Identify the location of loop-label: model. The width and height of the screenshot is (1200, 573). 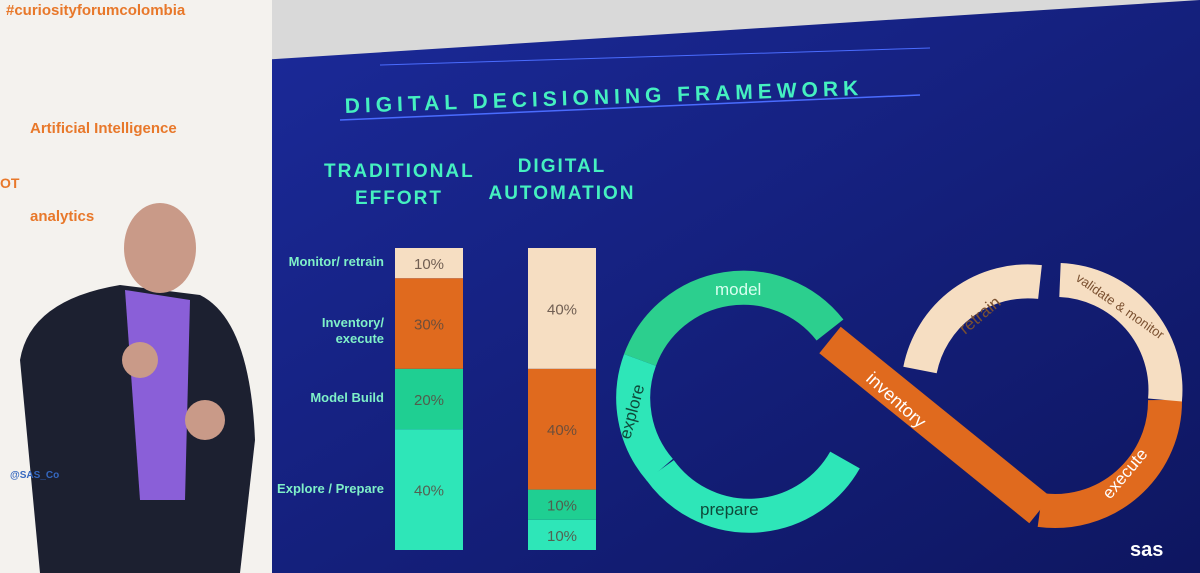
(738, 289).